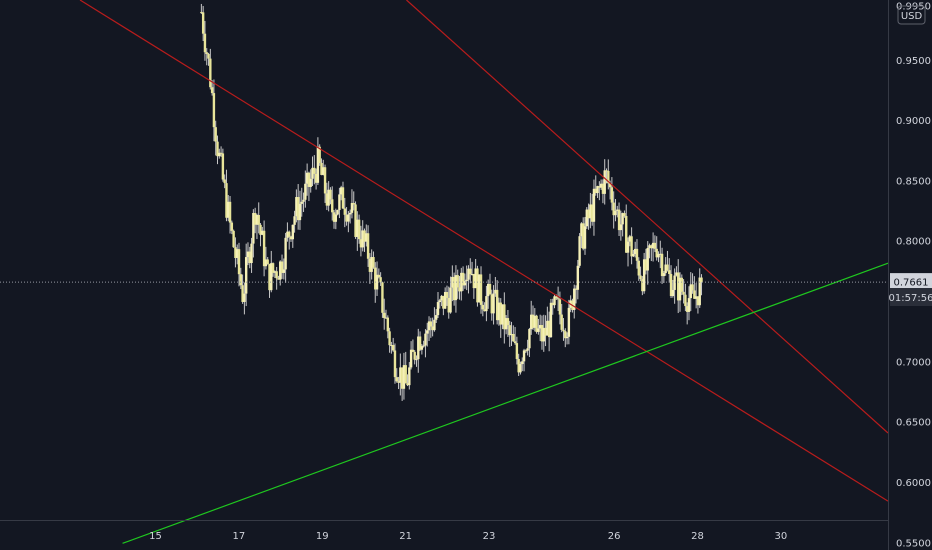 This screenshot has height=550, width=932. Describe the element at coordinates (913, 121) in the screenshot. I see `y-tick-label: 0.9000` at that location.